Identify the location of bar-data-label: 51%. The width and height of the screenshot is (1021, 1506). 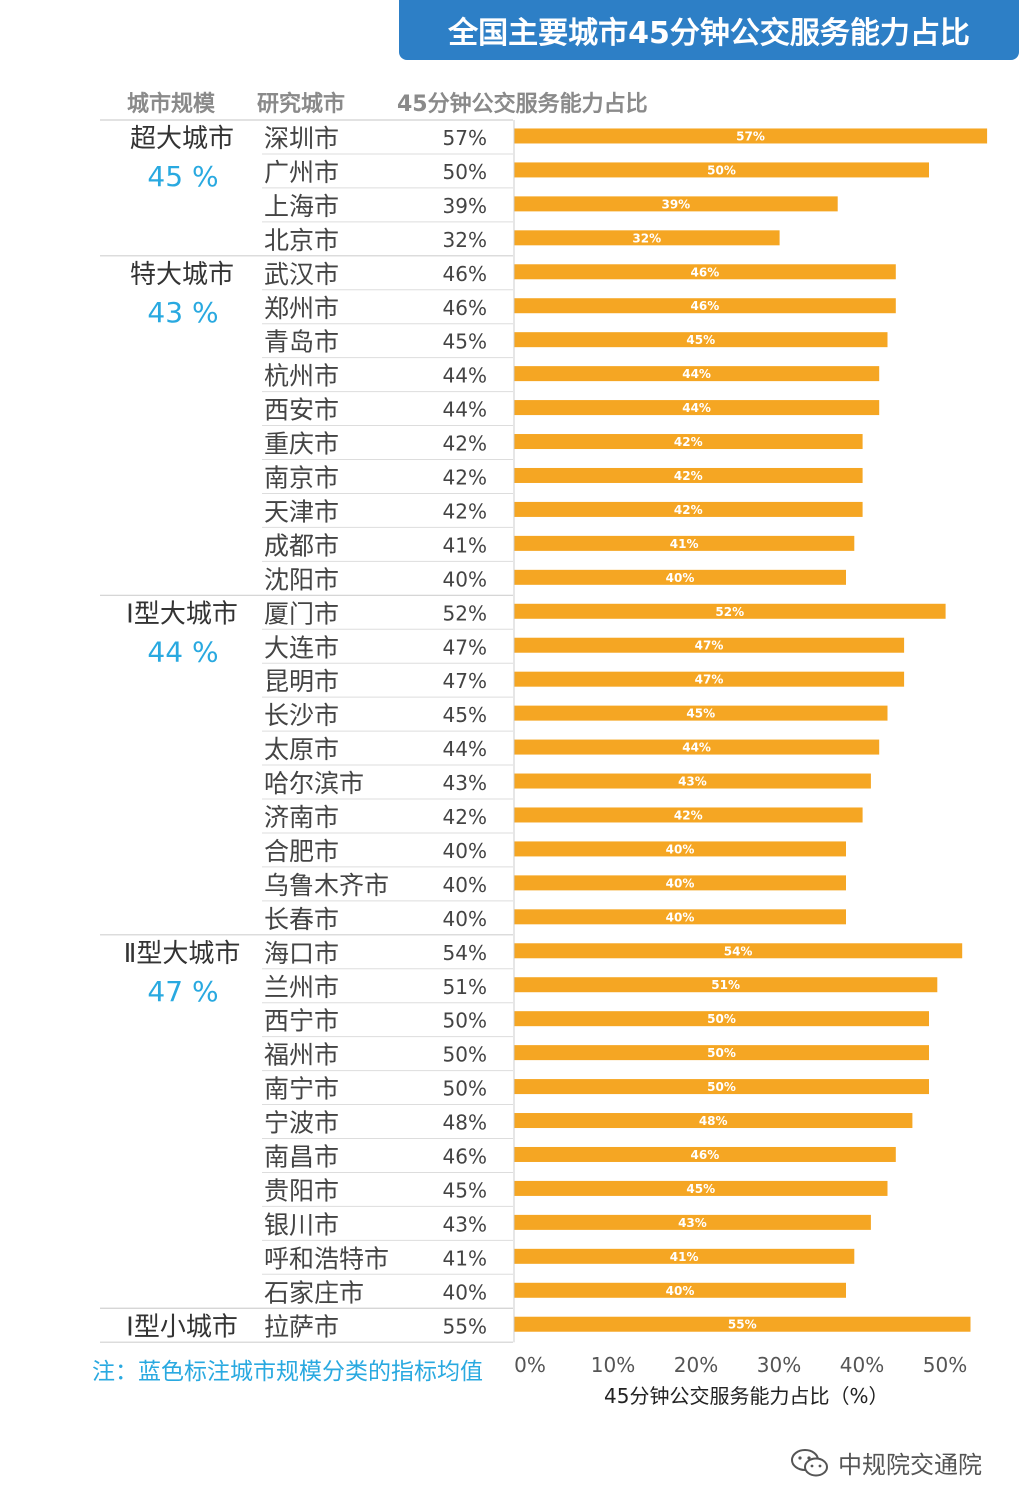
(725, 985).